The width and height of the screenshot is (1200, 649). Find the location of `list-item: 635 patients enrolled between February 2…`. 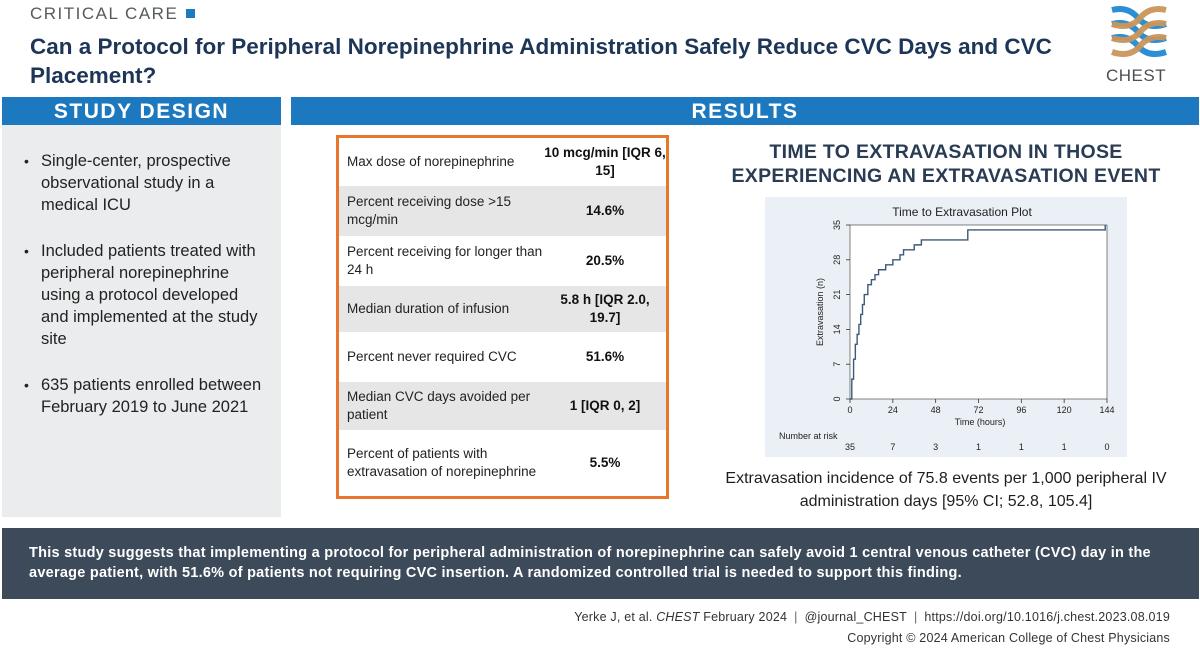

list-item: 635 patients enrolled between February 2… is located at coordinates (143, 396).